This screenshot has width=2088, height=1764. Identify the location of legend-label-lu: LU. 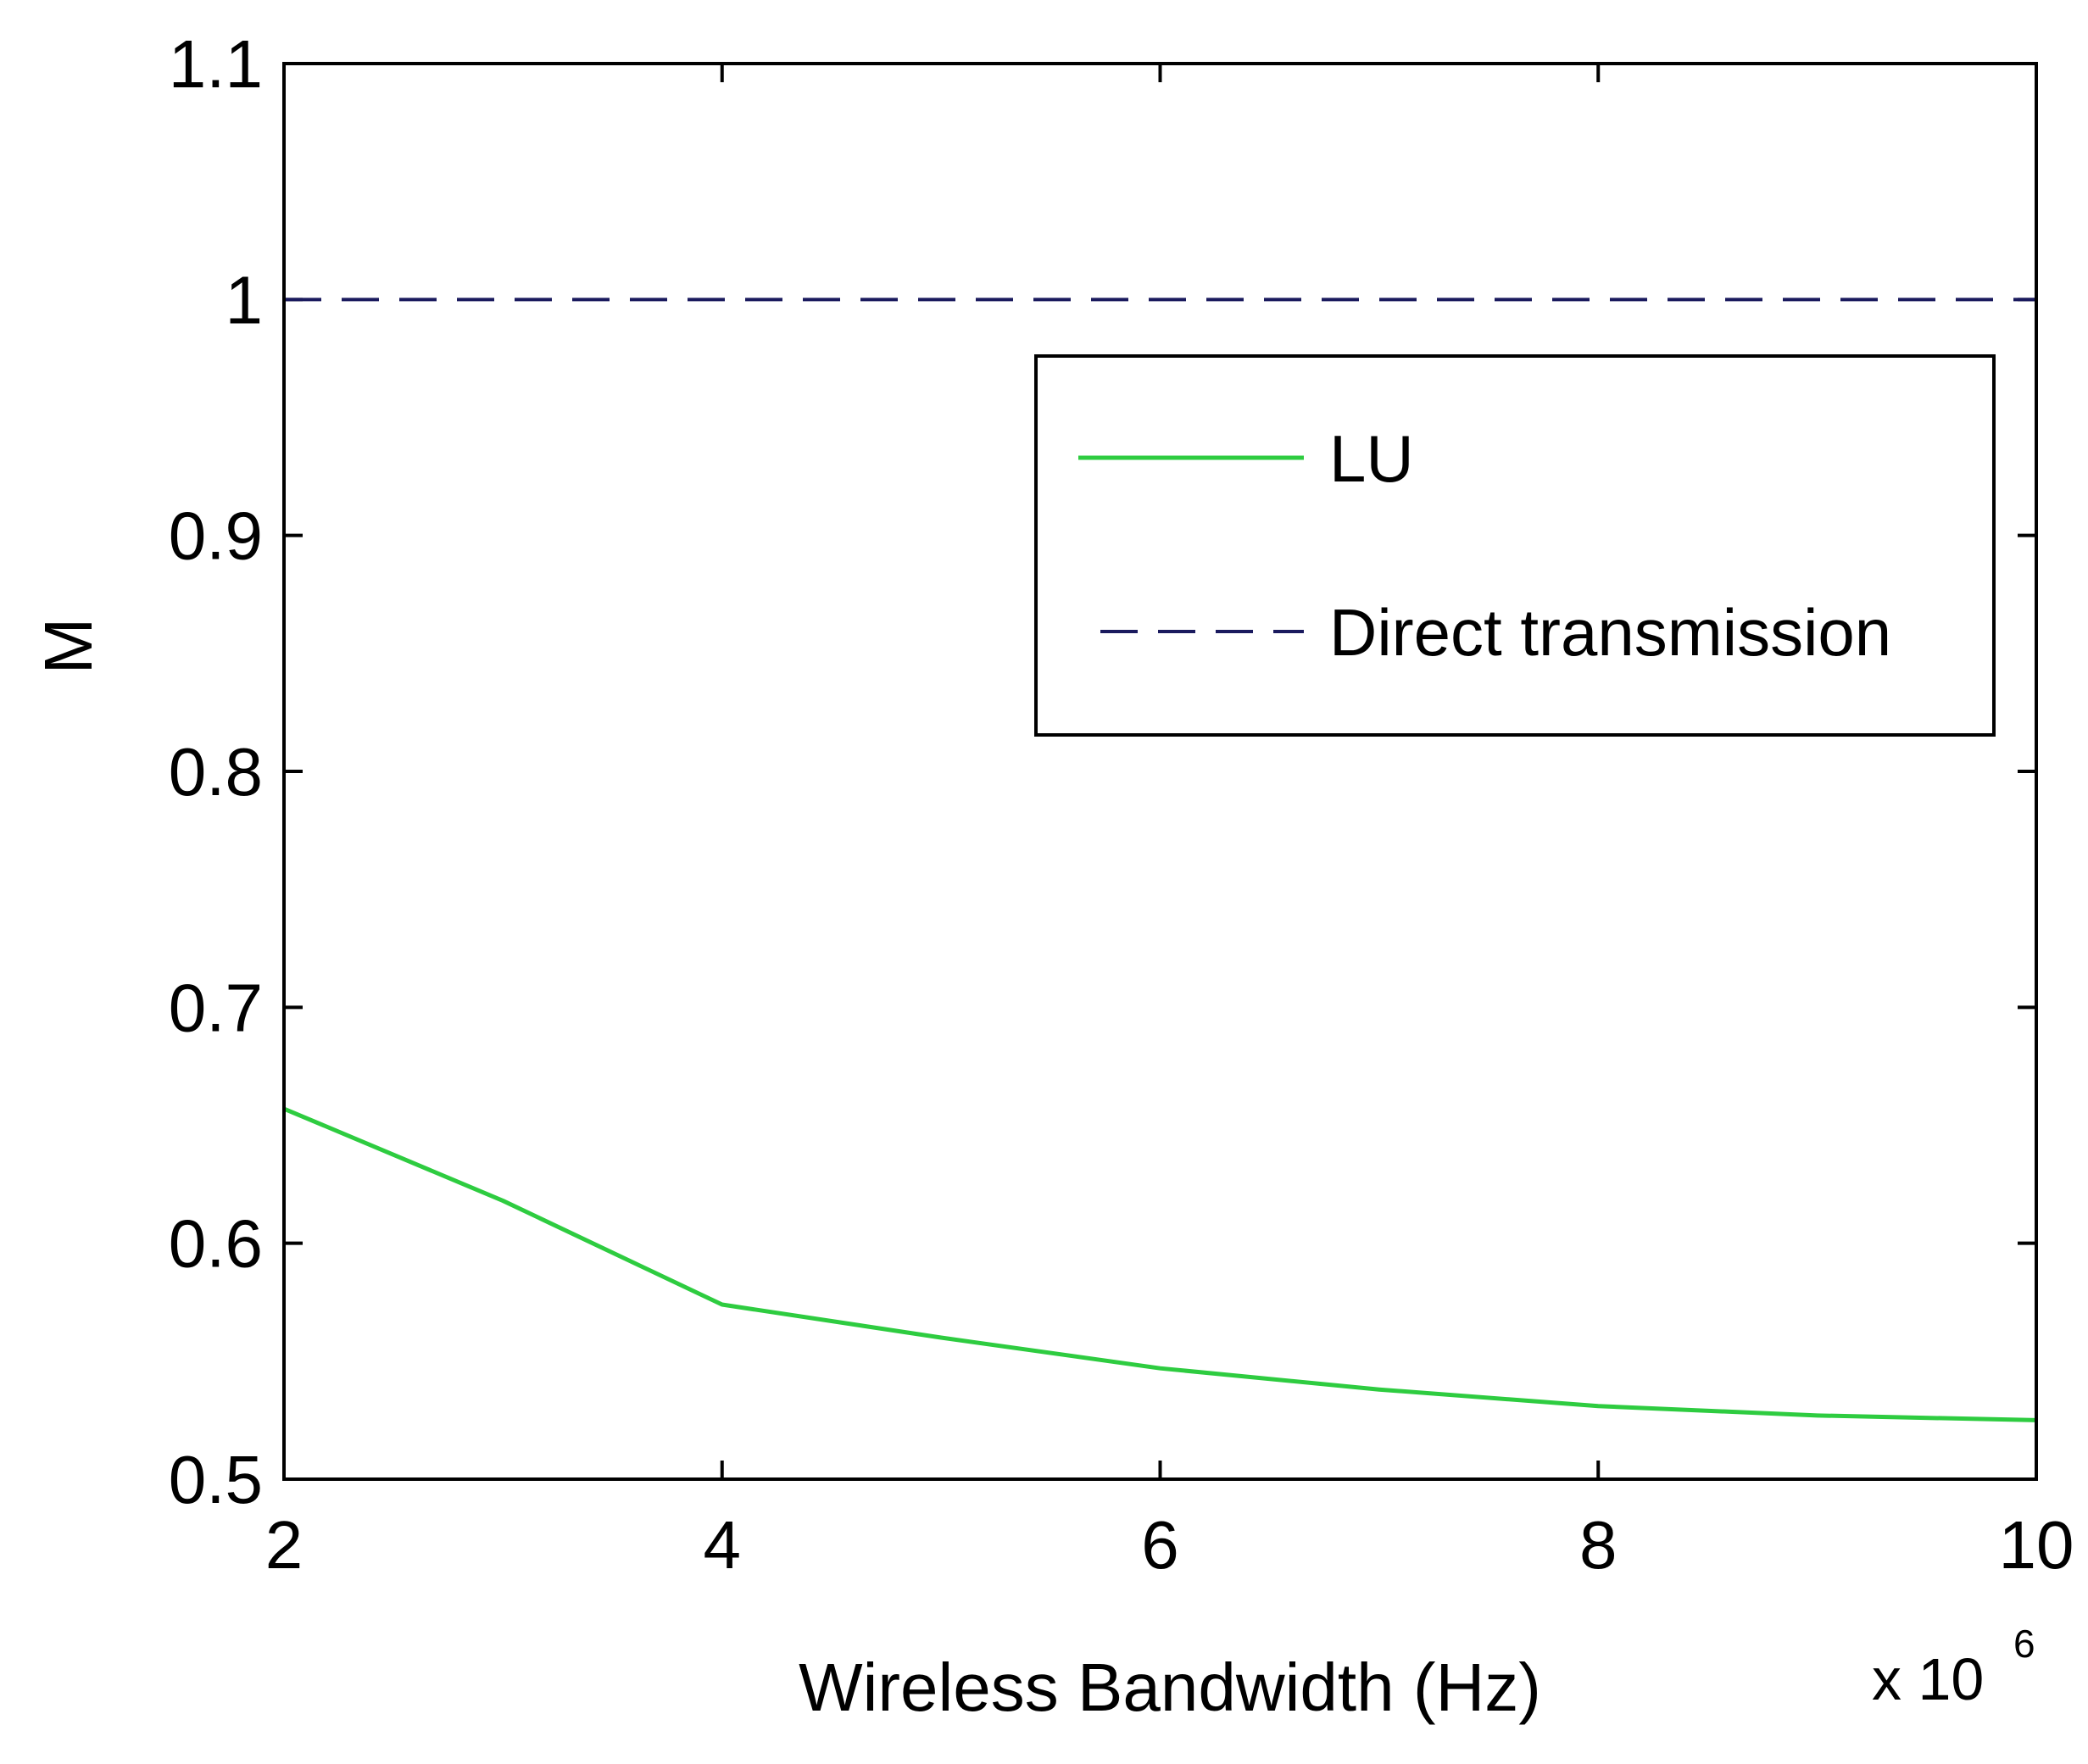
(1371, 458).